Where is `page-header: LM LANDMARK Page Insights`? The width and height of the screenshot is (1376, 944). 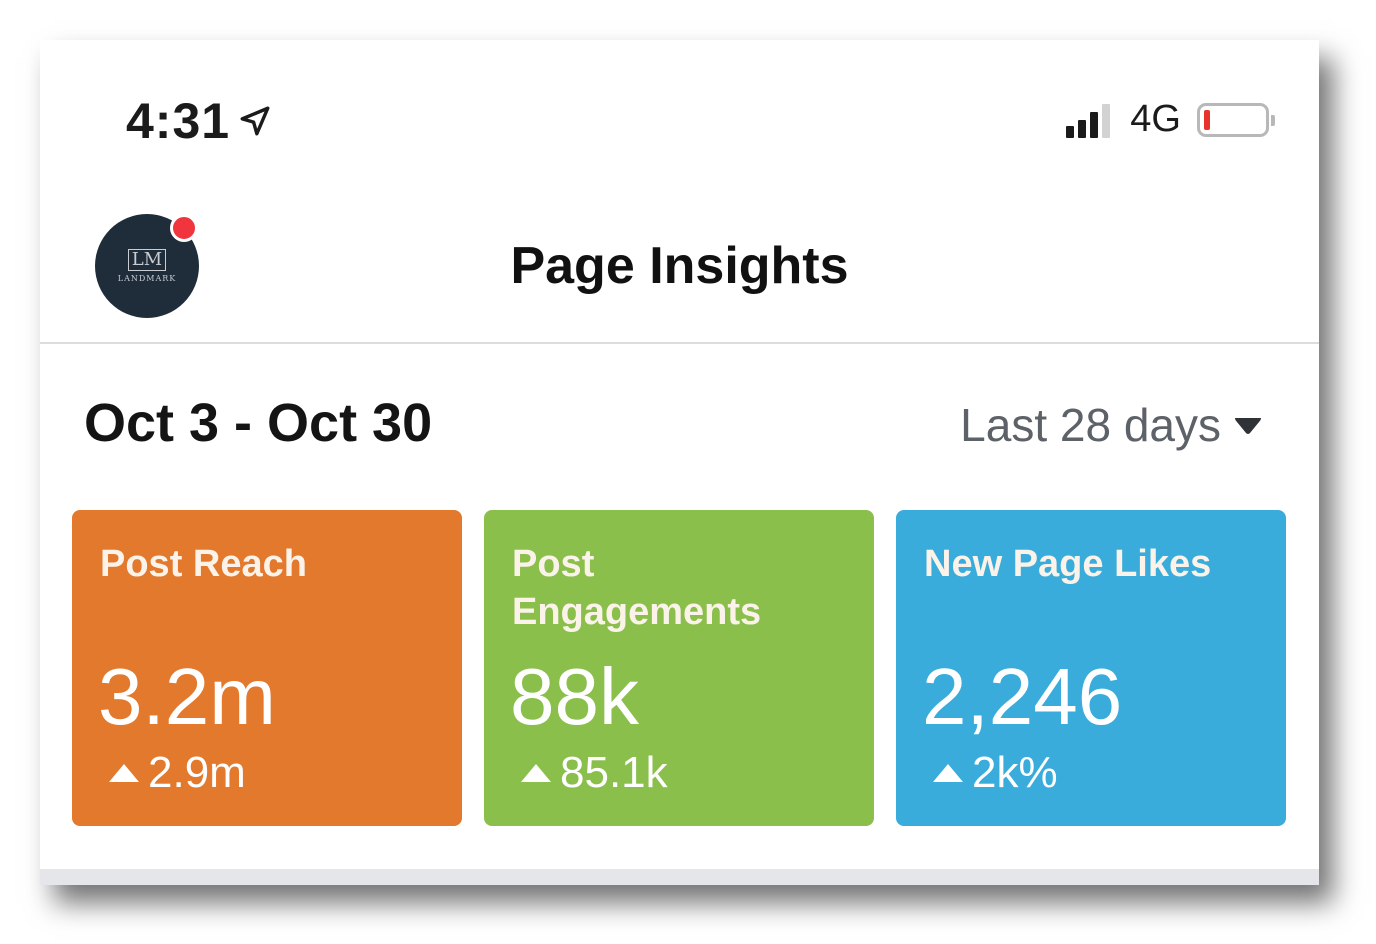 page-header: LM LANDMARK Page Insights is located at coordinates (679, 272).